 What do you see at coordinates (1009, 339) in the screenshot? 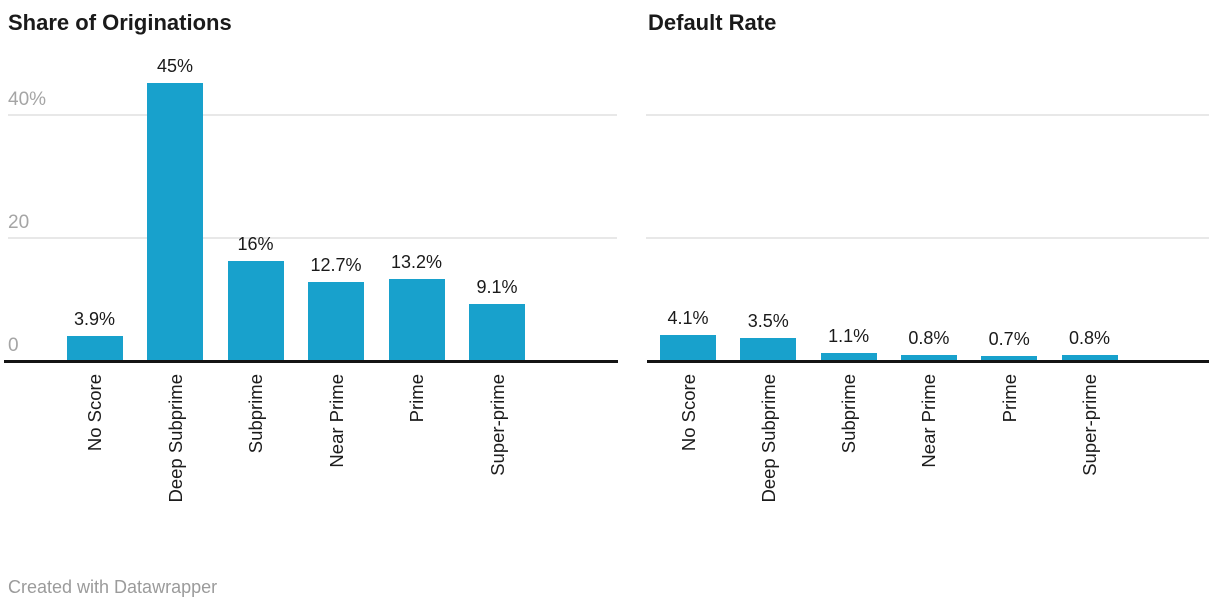
I see `bar-value-label: 0.7%` at bounding box center [1009, 339].